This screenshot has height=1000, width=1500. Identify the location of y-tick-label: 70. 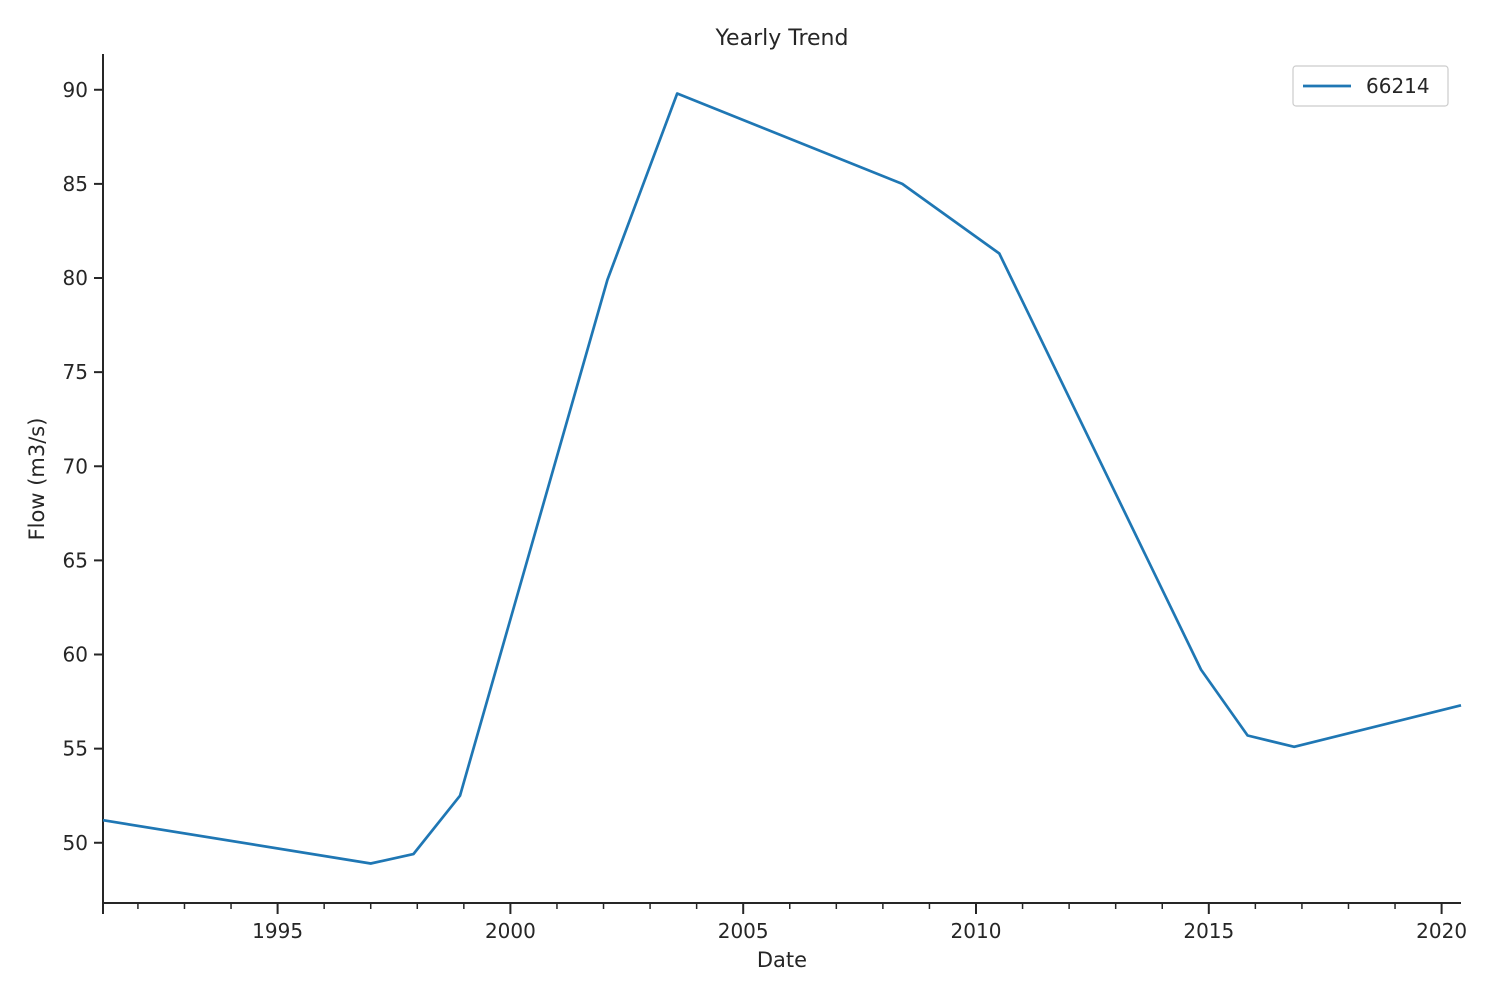
(75, 466).